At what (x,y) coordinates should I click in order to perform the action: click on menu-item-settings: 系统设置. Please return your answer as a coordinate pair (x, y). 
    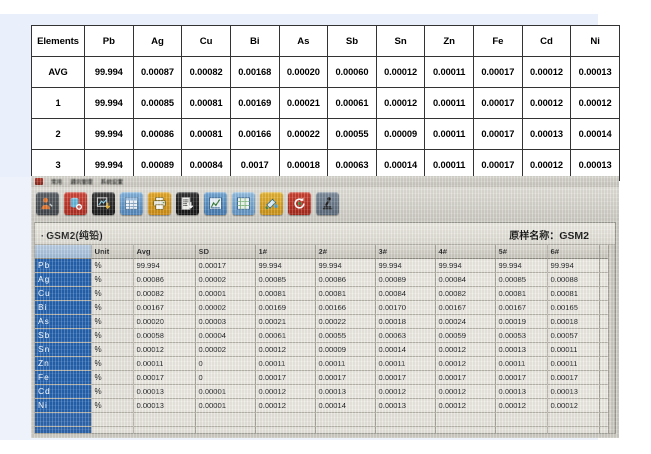
    Looking at the image, I should click on (111, 182).